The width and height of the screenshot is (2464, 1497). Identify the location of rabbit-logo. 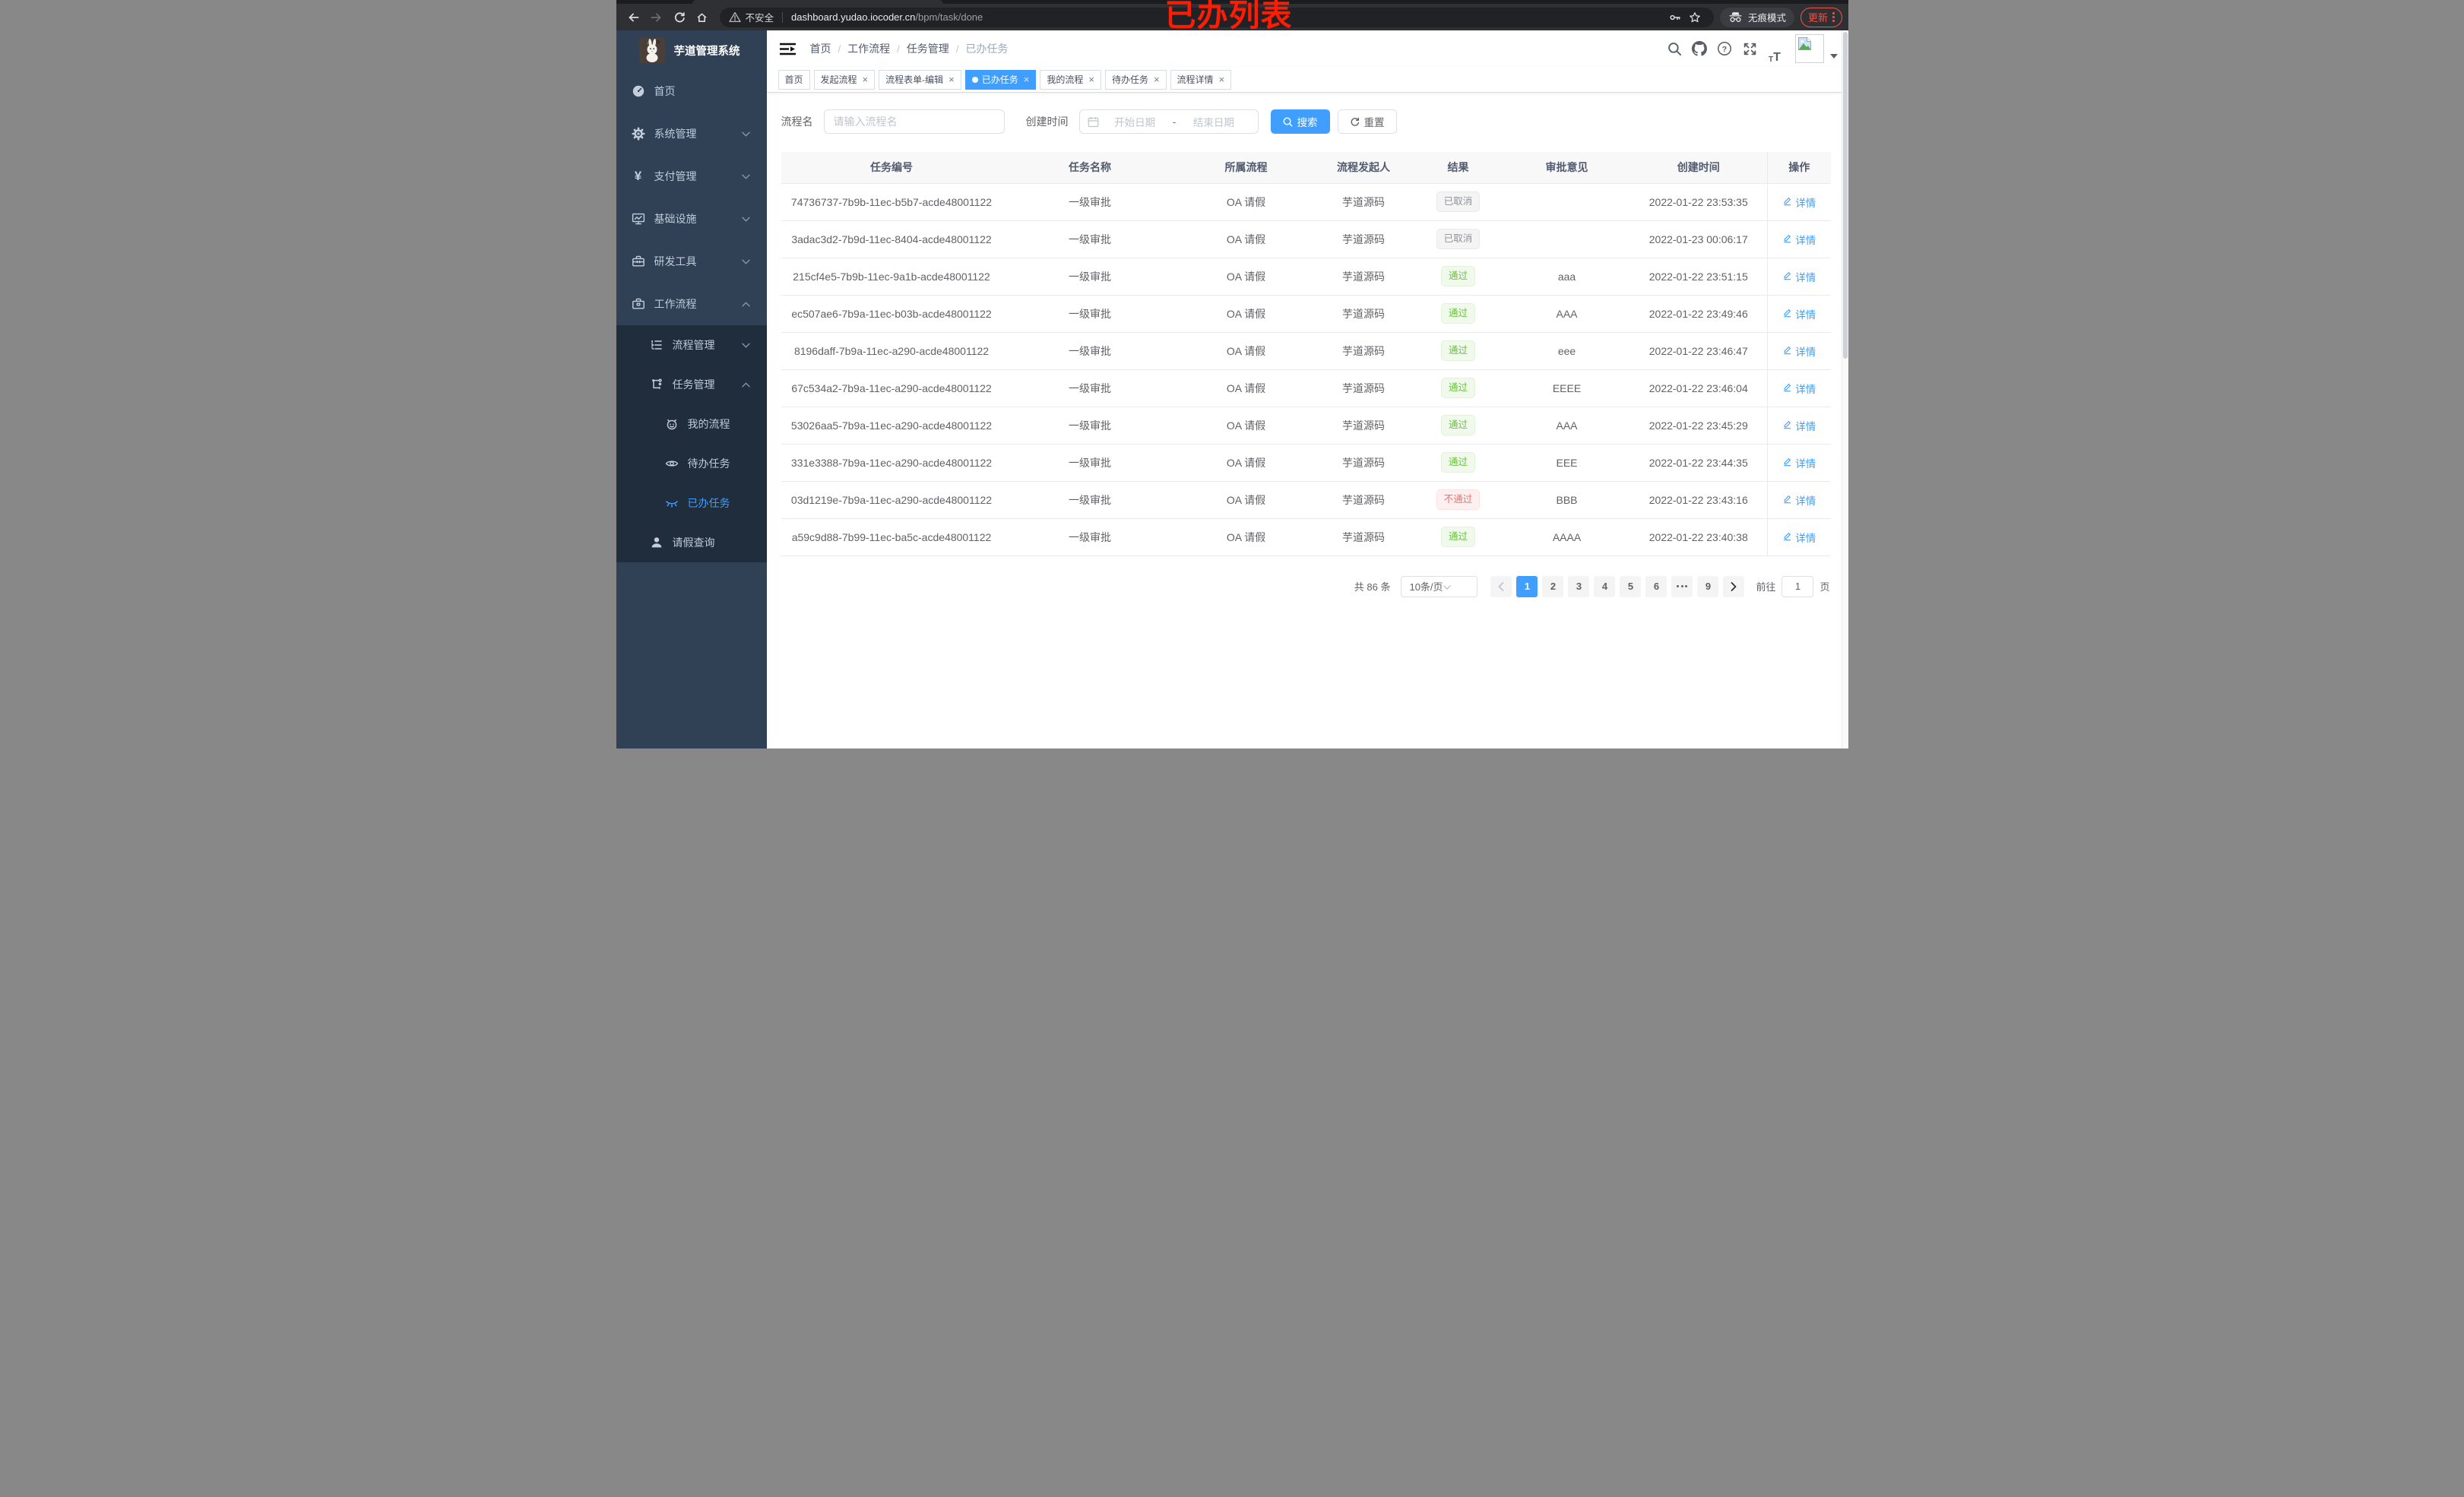
(651, 50).